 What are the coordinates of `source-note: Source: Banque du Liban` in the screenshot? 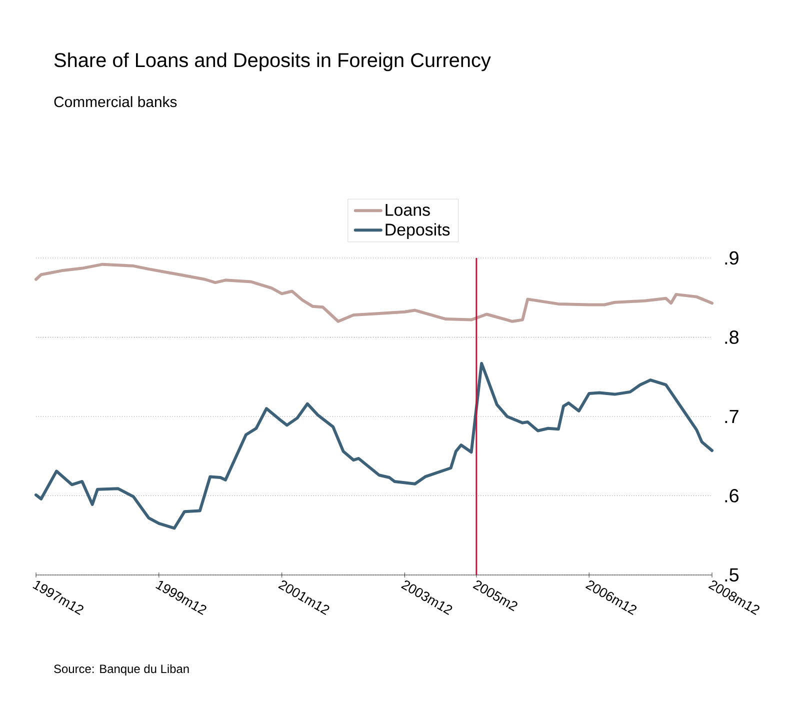 It's located at (121, 670).